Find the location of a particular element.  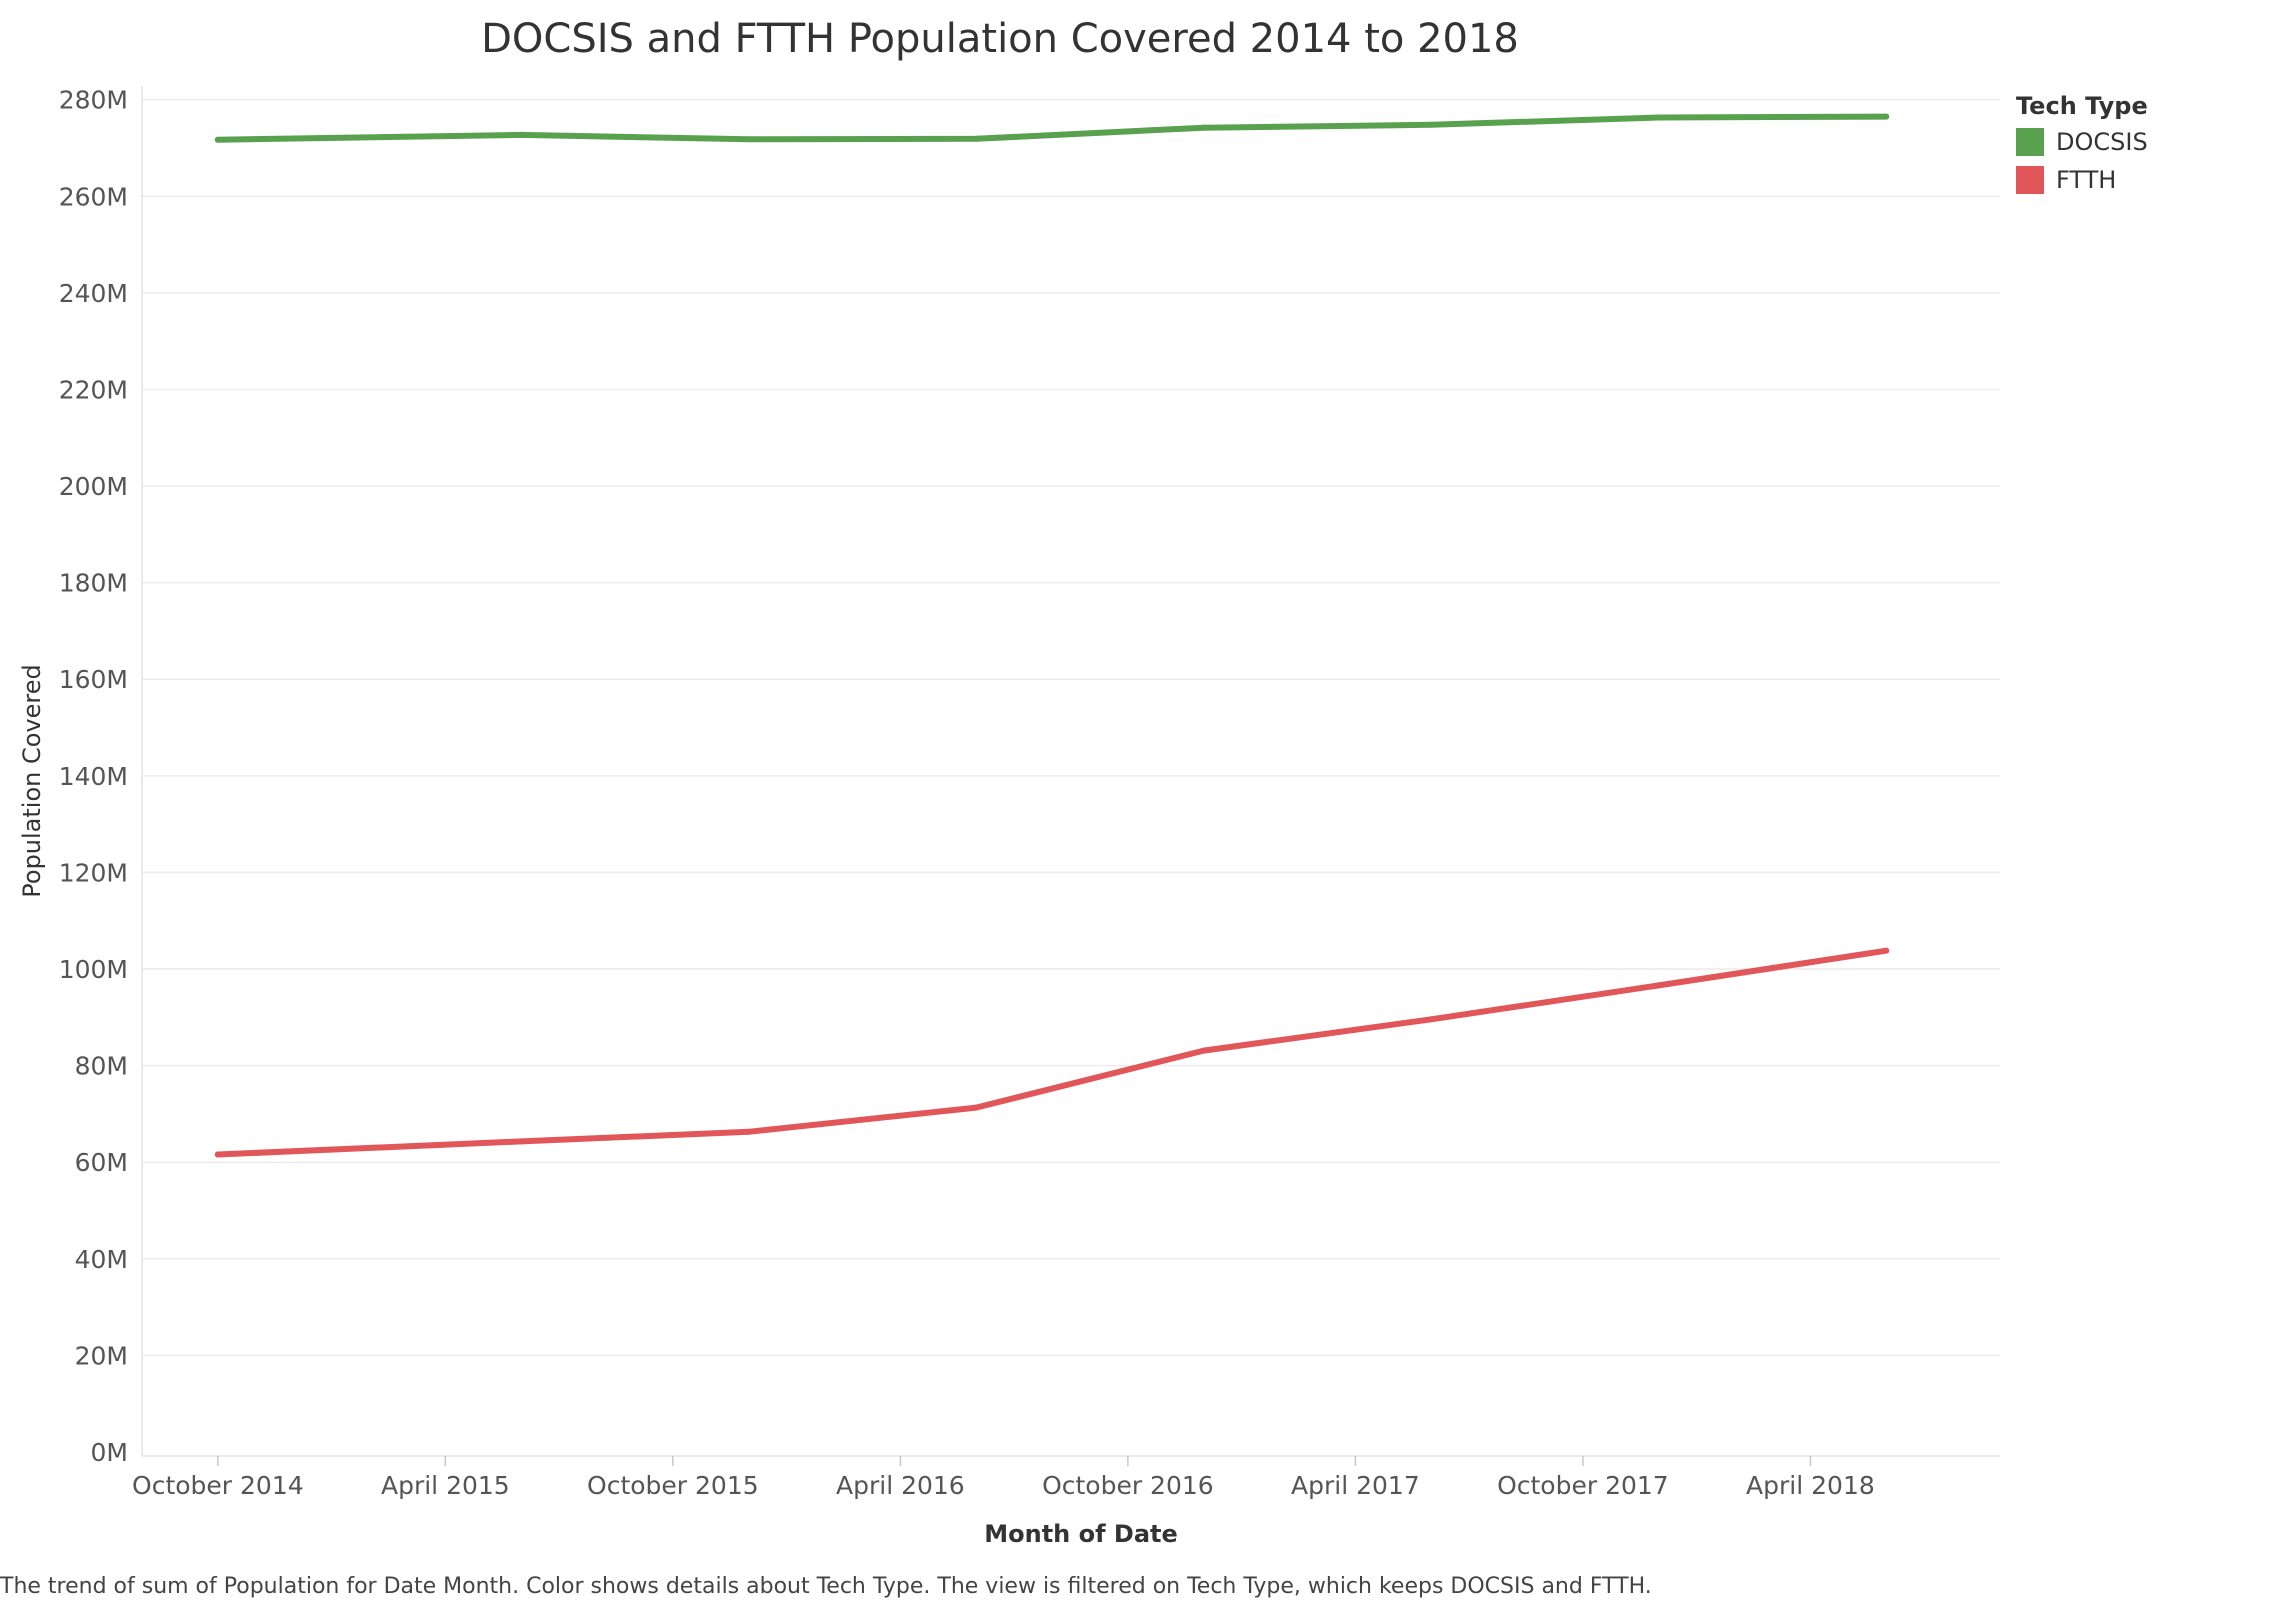

legend: Tech Type DOCSIS FTTH is located at coordinates (2082, 148).